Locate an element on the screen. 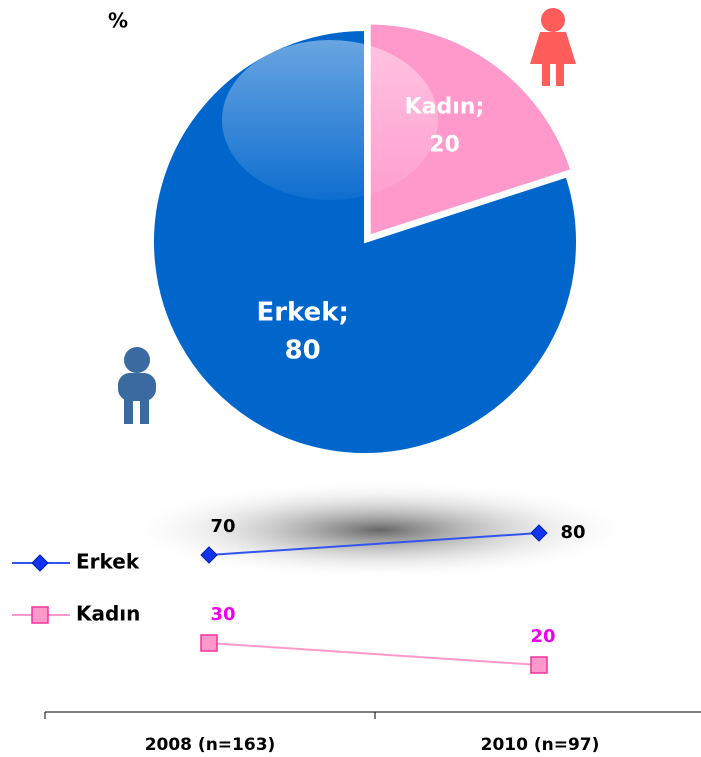 The height and width of the screenshot is (757, 701). chart-title: % is located at coordinates (118, 21).